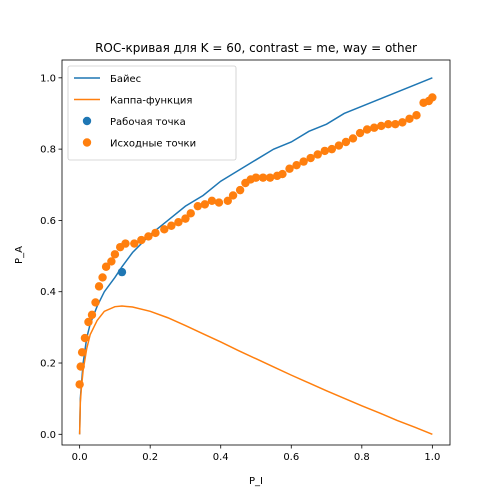  What do you see at coordinates (291, 457) in the screenshot?
I see `x-tick-label: 0.6` at bounding box center [291, 457].